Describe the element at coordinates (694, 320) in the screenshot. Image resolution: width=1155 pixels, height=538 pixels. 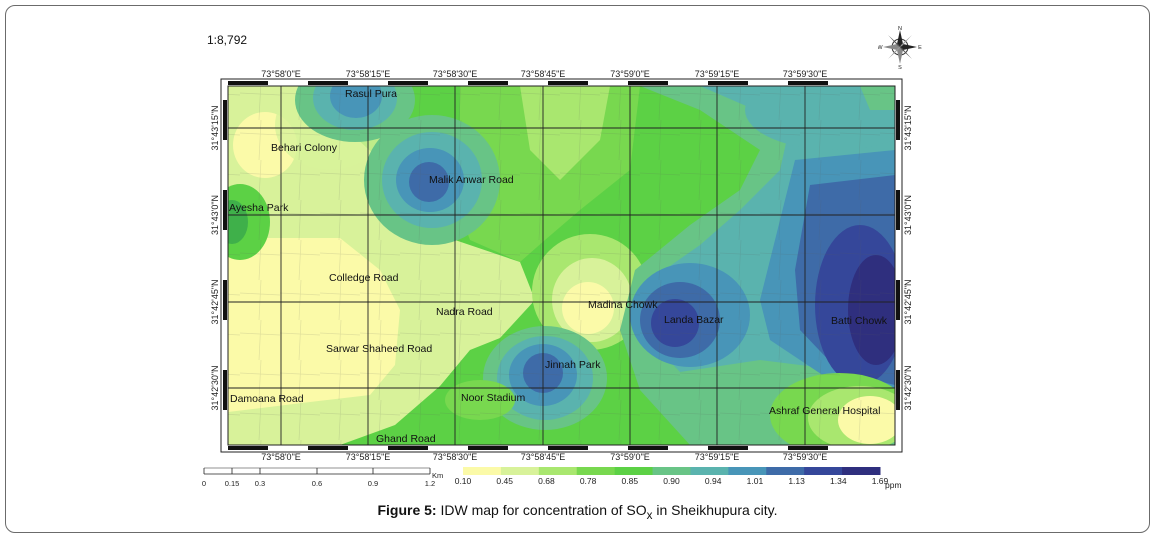
I see `place-label: Landa Bazar` at that location.